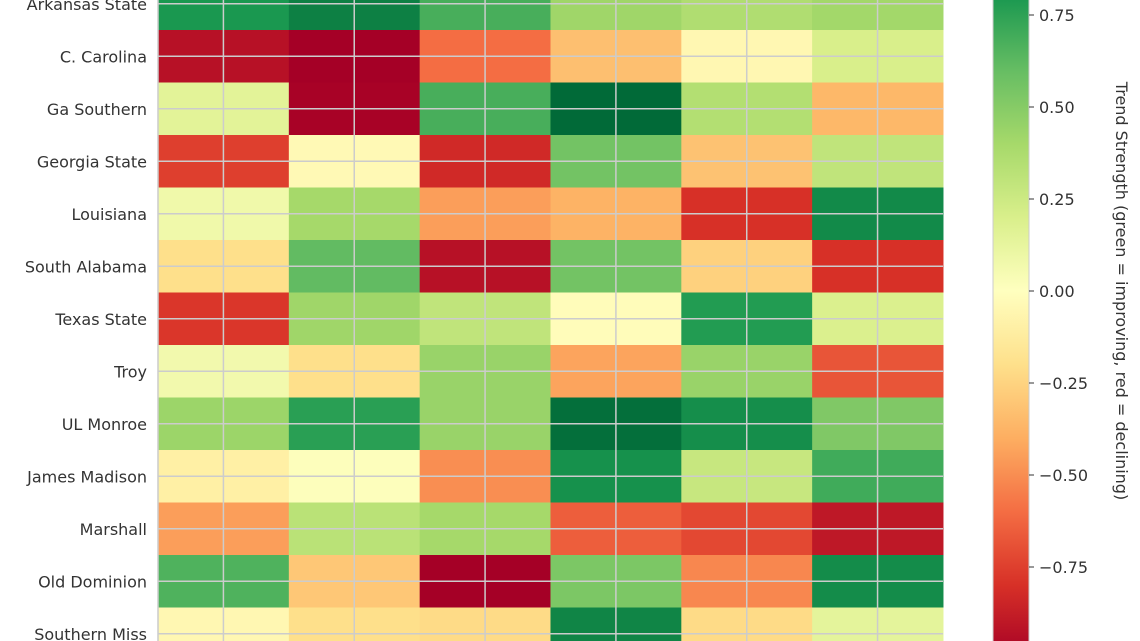 The width and height of the screenshot is (1140, 641). What do you see at coordinates (86, 476) in the screenshot?
I see `y-tick-label: James Madison` at bounding box center [86, 476].